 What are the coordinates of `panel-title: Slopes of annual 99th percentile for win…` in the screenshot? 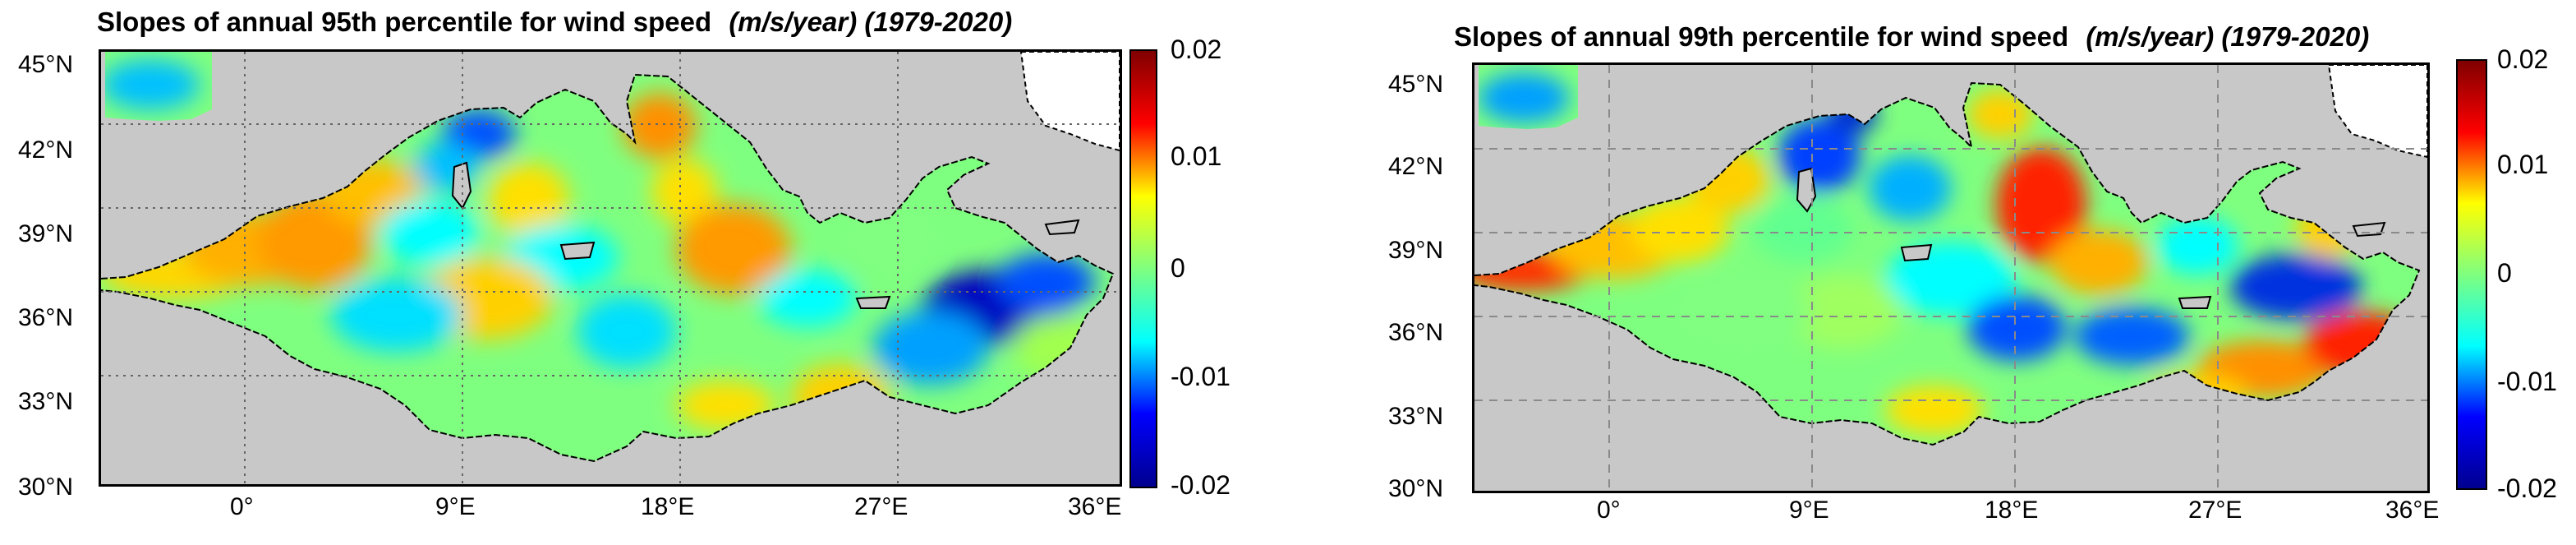 It's located at (1911, 37).